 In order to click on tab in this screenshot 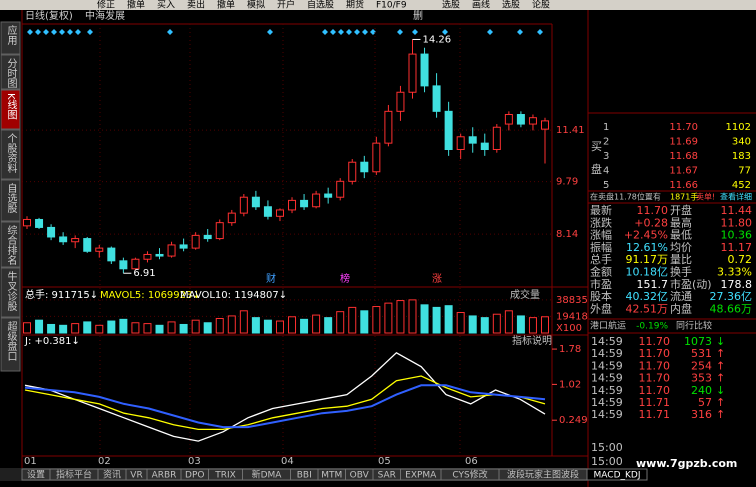, I will do `click(617, 474)`.